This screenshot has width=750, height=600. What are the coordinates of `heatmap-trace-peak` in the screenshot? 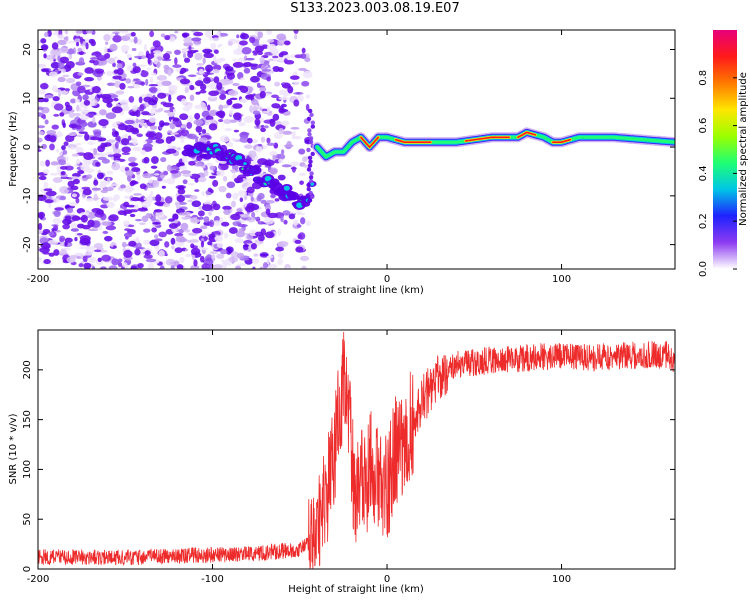 It's located at (527, 135).